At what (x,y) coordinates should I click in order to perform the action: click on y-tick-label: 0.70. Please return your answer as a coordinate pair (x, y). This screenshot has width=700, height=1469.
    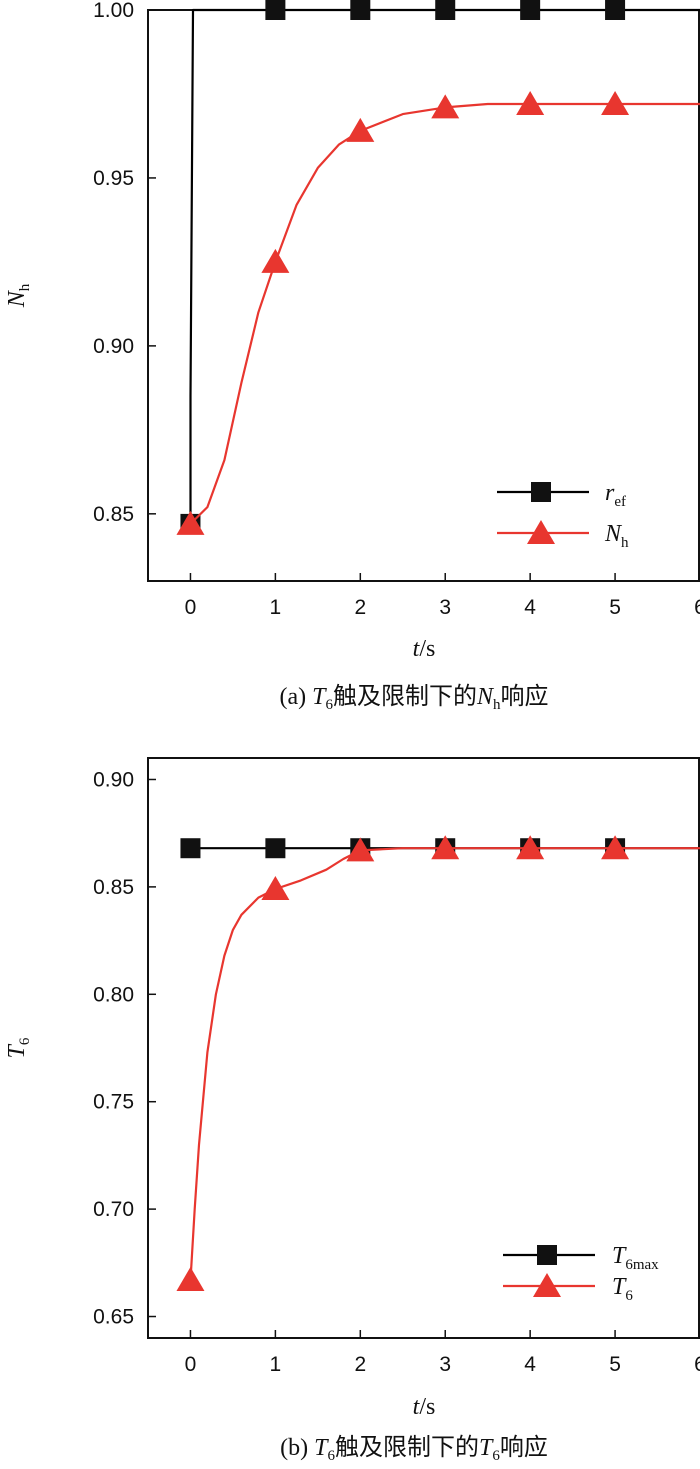
    Looking at the image, I should click on (113, 1209).